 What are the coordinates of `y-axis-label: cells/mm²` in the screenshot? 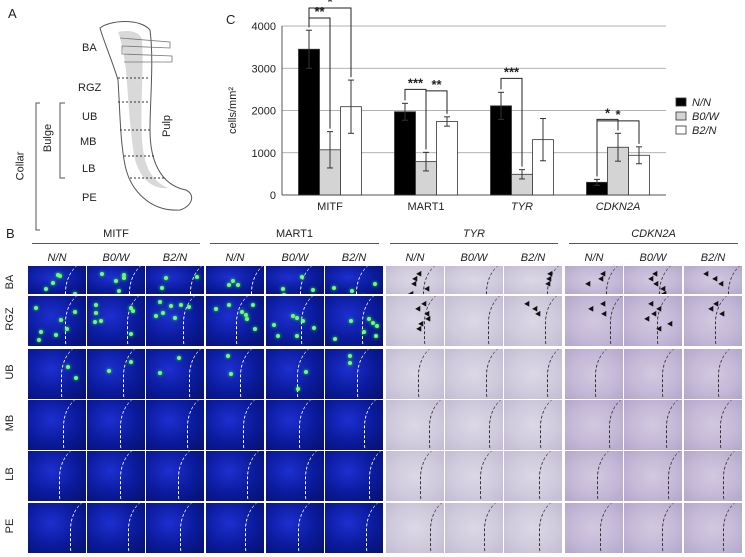 It's located at (233, 110).